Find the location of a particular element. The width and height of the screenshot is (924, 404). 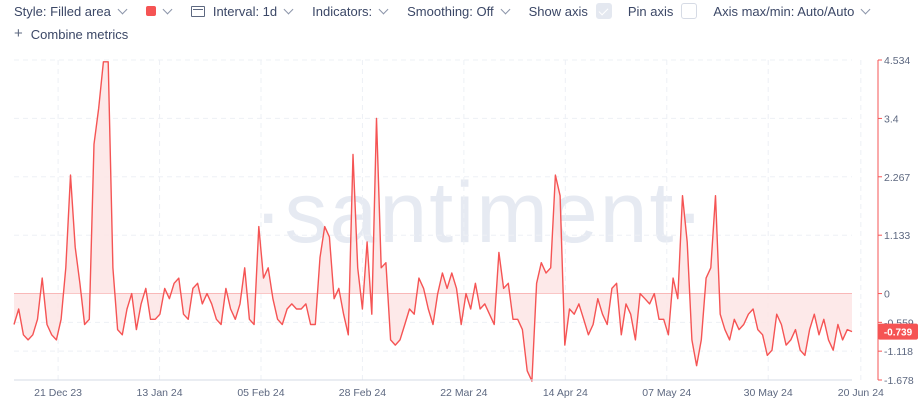

y-tick-label: -1.678 is located at coordinates (899, 381).